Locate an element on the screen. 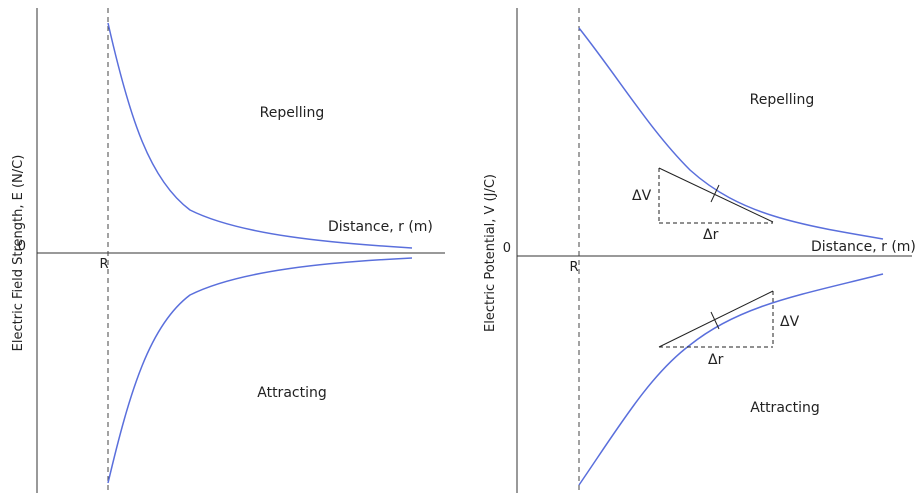  lower-tangent-line is located at coordinates (716, 319).